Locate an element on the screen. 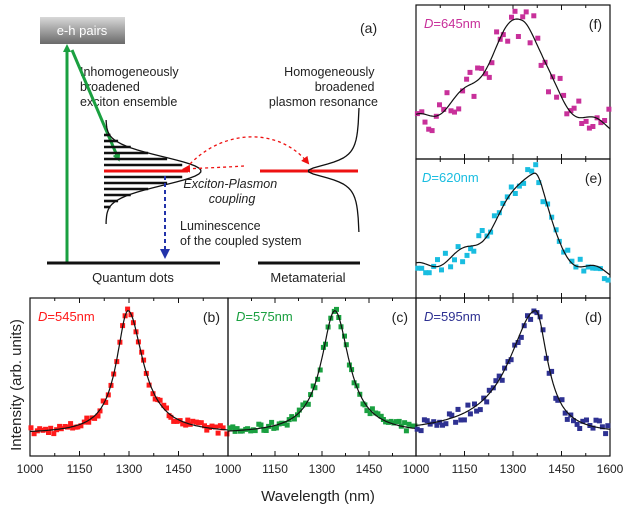  panel-f: D=645nm (f) is located at coordinates (513, 82).